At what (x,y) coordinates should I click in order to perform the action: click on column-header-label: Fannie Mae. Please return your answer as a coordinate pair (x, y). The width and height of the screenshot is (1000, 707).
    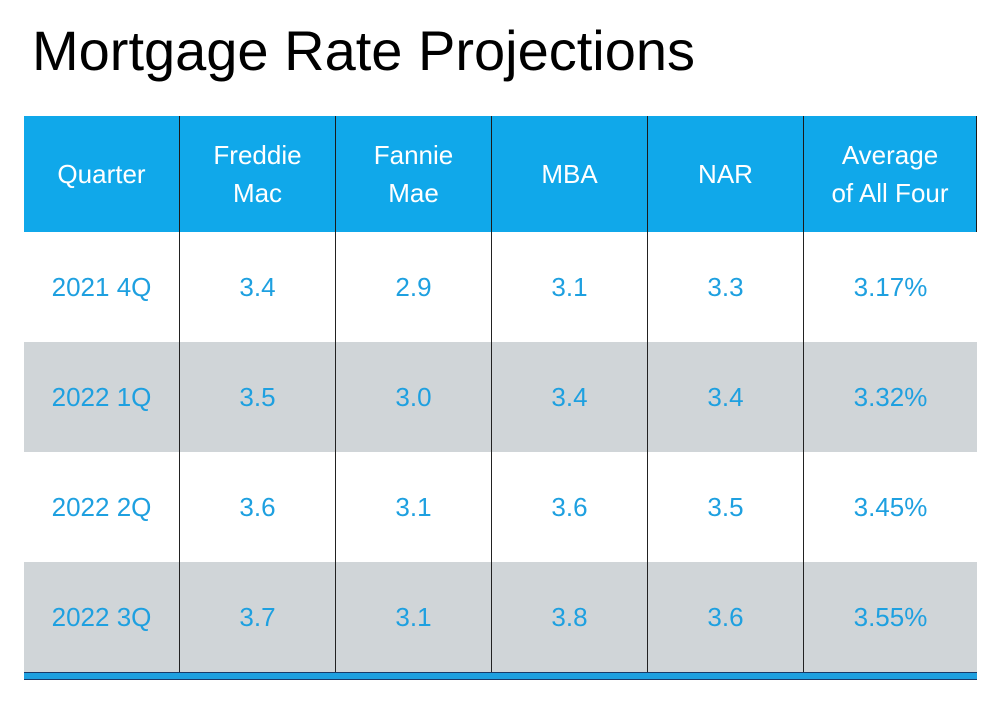
    Looking at the image, I should click on (413, 174).